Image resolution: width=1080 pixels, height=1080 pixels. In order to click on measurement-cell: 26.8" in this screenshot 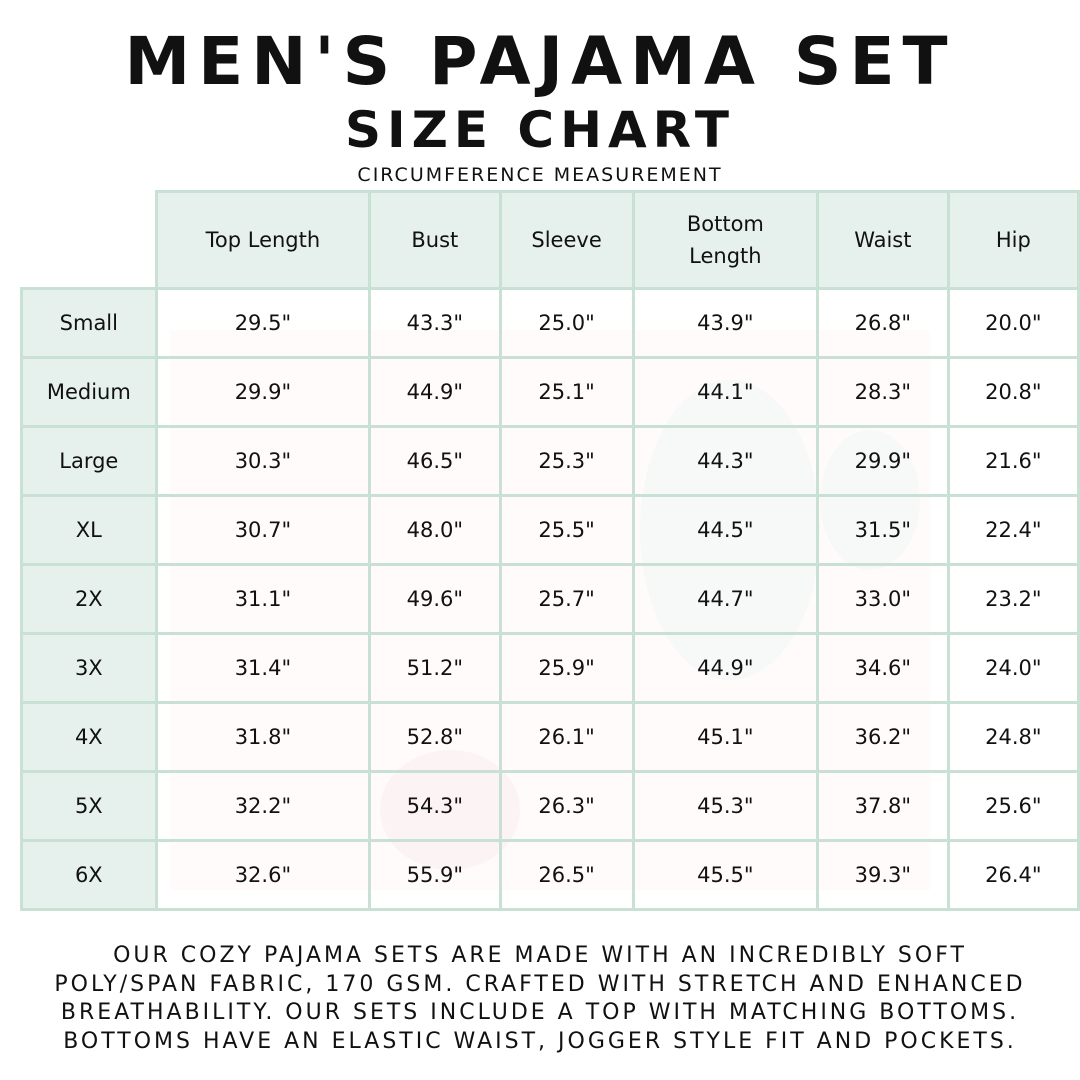, I will do `click(883, 323)`.